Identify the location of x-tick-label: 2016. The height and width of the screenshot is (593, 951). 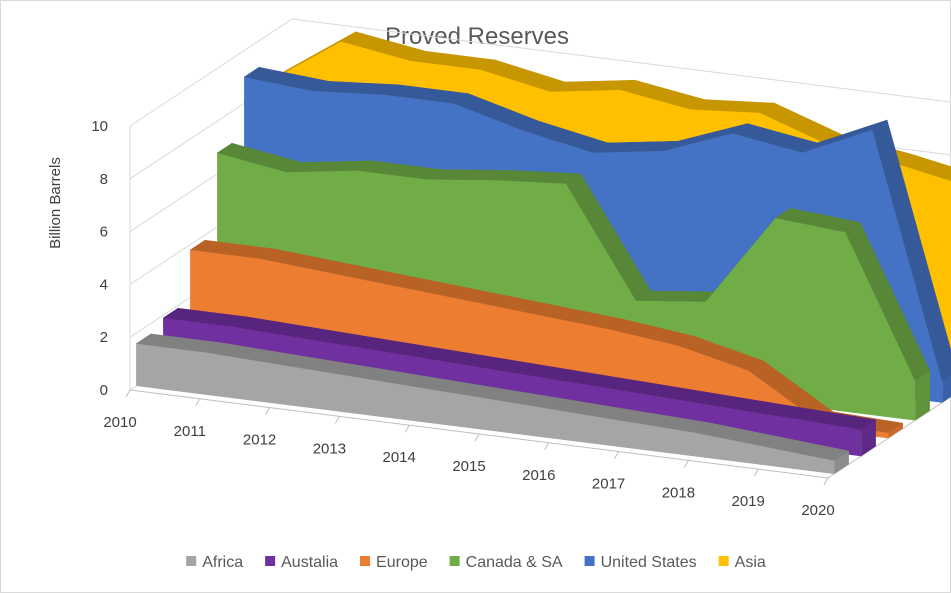
(538, 475).